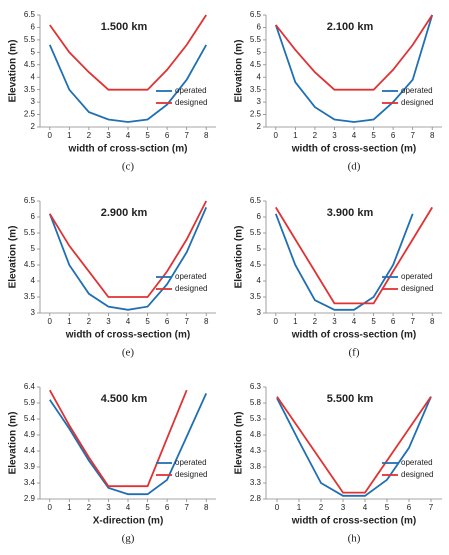 The width and height of the screenshot is (449, 555). What do you see at coordinates (256, 402) in the screenshot?
I see `y-tick-label: 5.8` at bounding box center [256, 402].